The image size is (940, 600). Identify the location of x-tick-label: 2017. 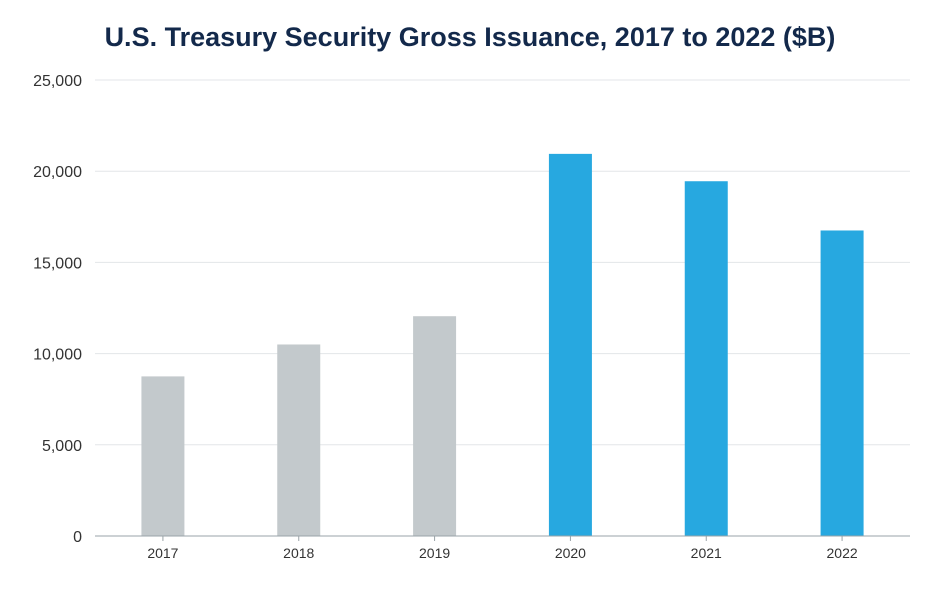
(162, 553).